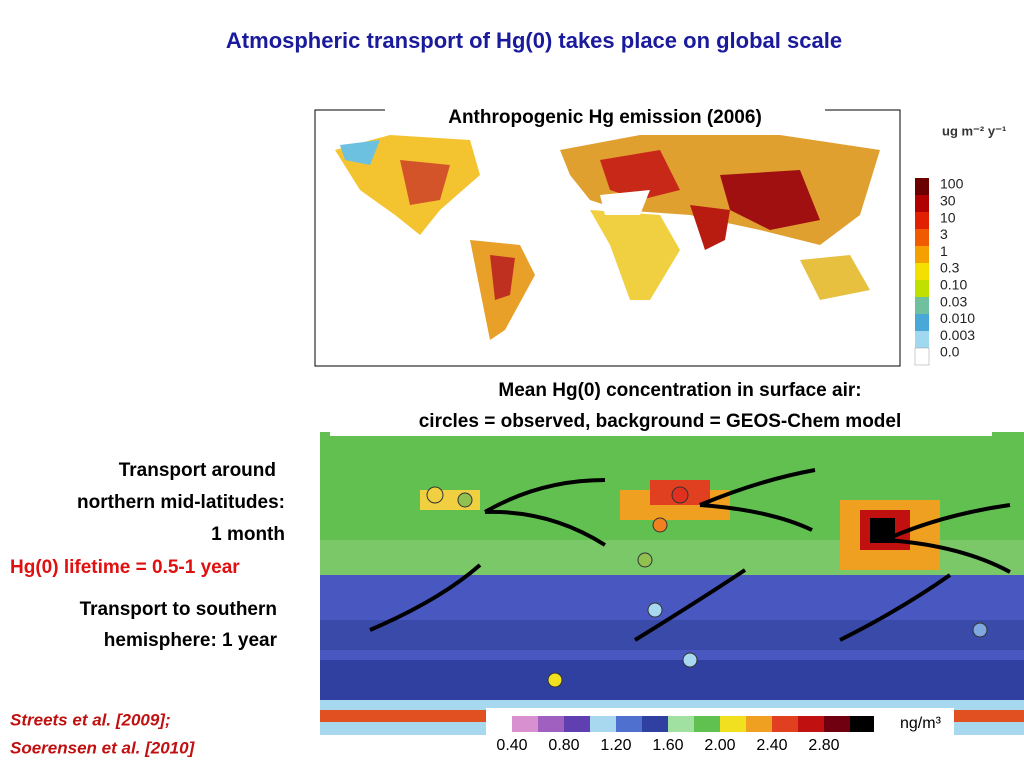 This screenshot has height=768, width=1024. What do you see at coordinates (953, 285) in the screenshot?
I see `legend-label: 0.10` at bounding box center [953, 285].